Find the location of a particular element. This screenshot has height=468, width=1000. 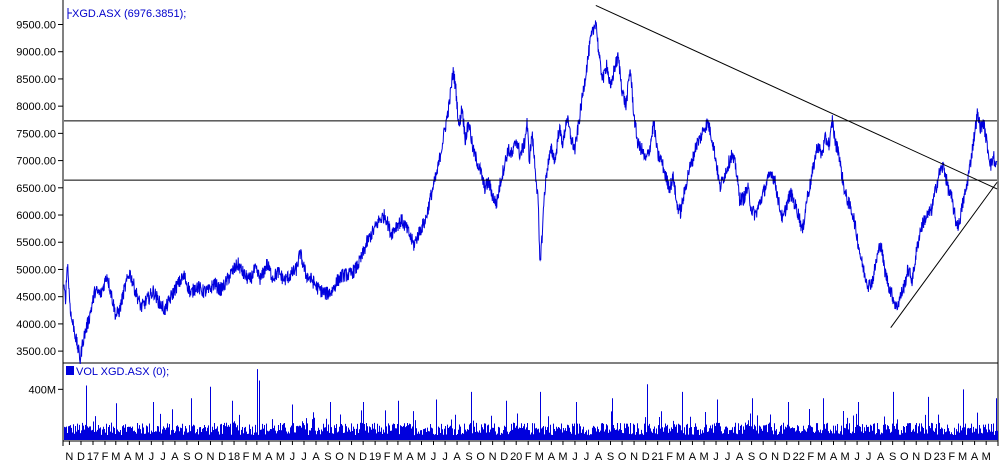

volume-bars is located at coordinates (531, 404).